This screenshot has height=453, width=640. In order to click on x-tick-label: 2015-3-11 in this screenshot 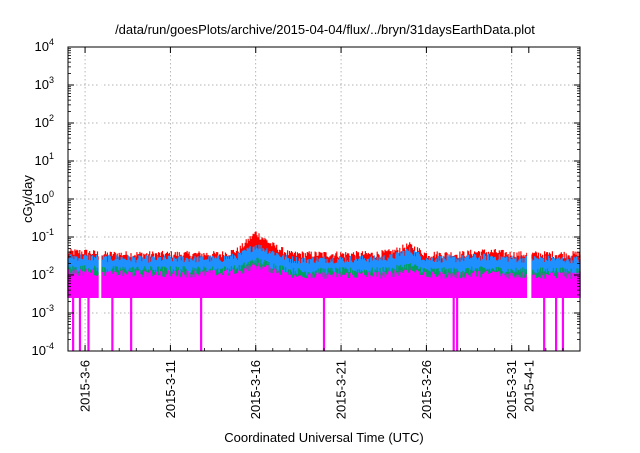, I will do `click(170, 389)`.